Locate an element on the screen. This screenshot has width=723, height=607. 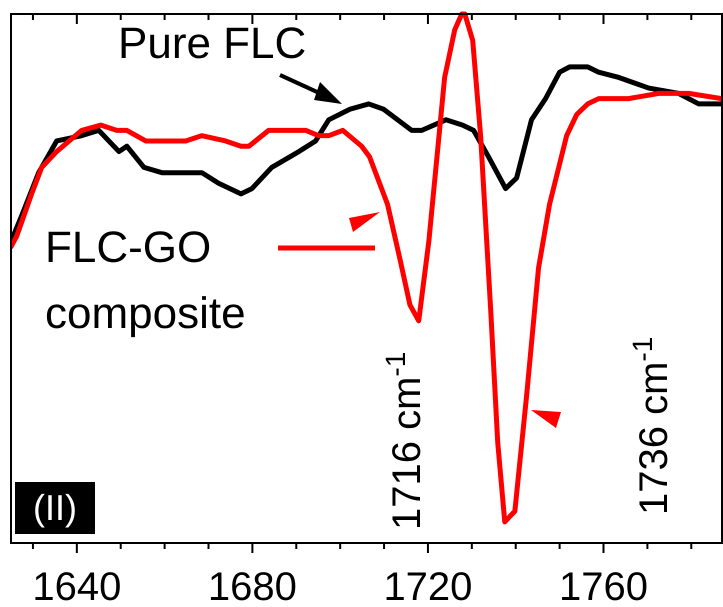
x-tick-label: 1760 is located at coordinates (603, 586).